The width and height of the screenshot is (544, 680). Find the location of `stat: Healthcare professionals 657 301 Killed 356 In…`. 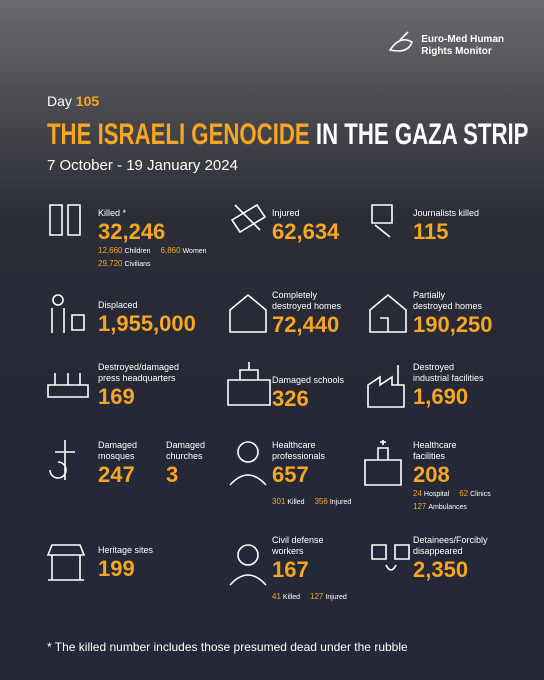

stat: Healthcare professionals 657 301 Killed 356 In… is located at coordinates (316, 474).